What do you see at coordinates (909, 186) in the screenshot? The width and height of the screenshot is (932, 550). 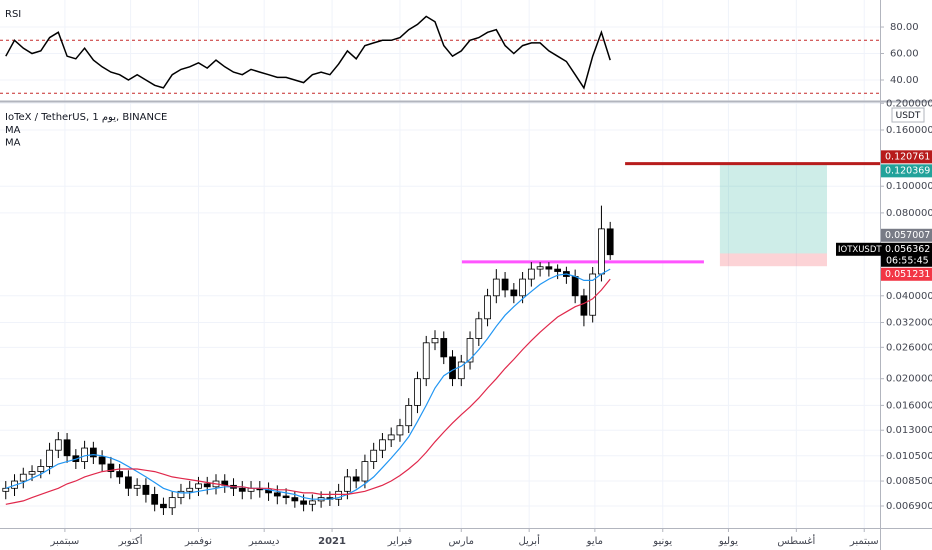 I see `y-tick-label: 0.100000` at bounding box center [909, 186].